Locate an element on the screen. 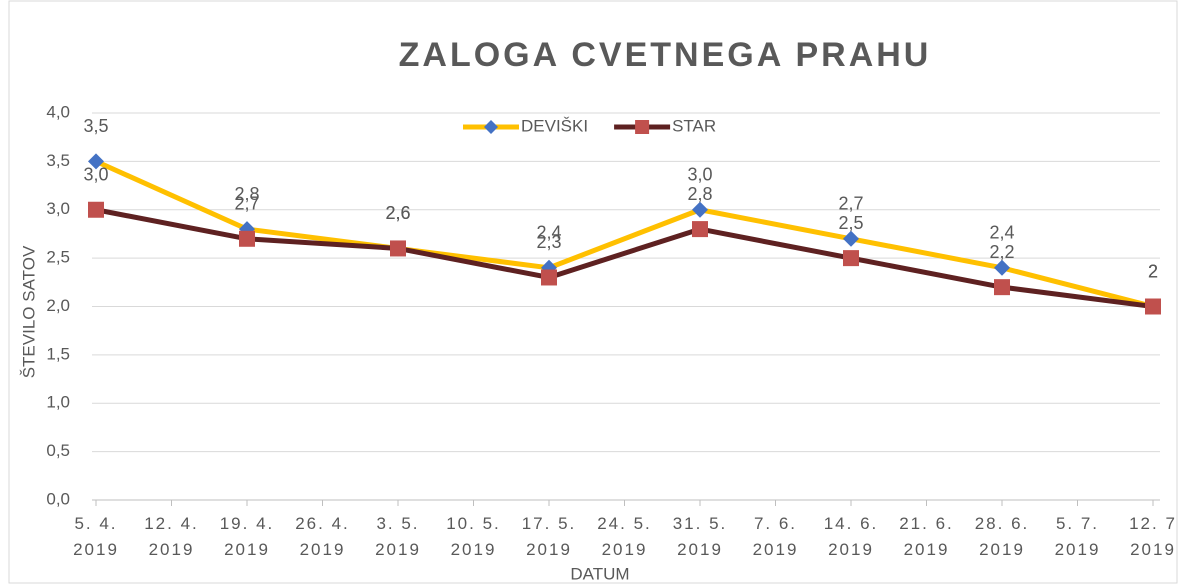 This screenshot has height=585, width=1179. y-tick-label: 3,0 is located at coordinates (58, 208).